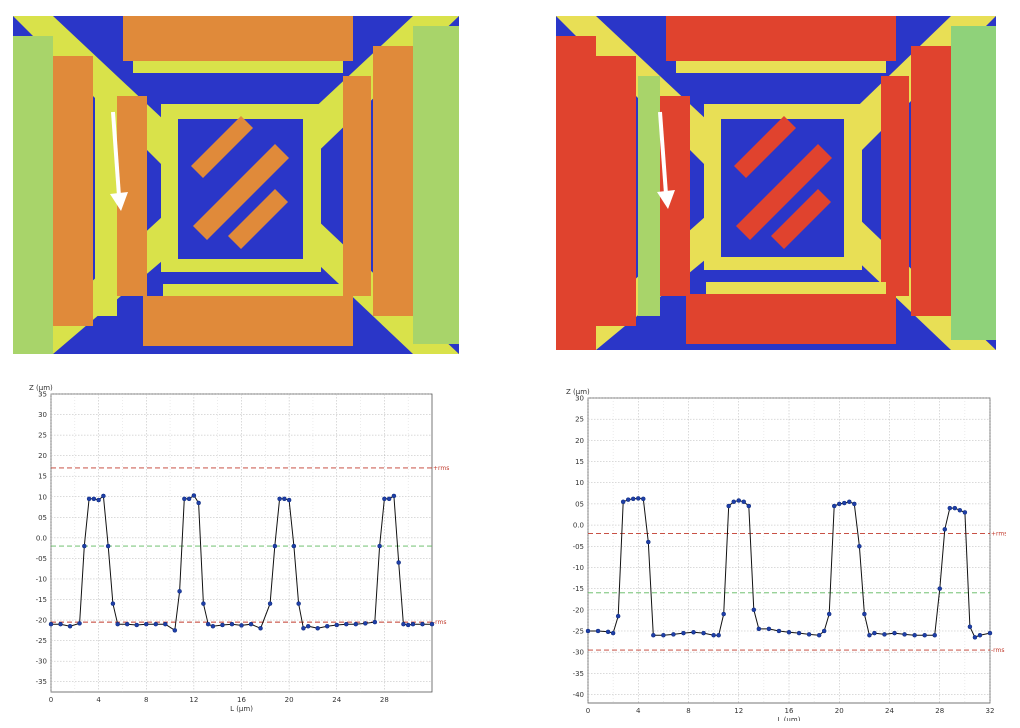 The image size is (1020, 728). What do you see at coordinates (616, 191) in the screenshot?
I see `left-comb-column` at bounding box center [616, 191].